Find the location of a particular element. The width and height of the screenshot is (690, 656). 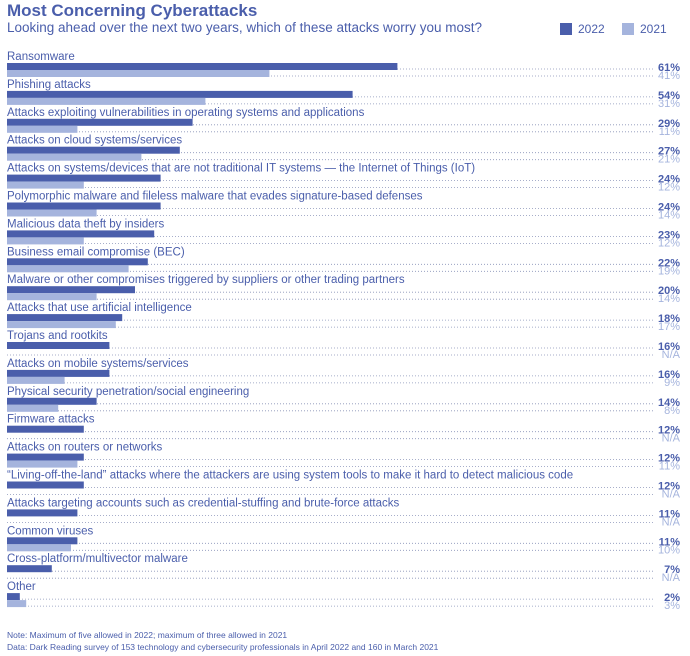

value-label-2022: 7% is located at coordinates (672, 570).